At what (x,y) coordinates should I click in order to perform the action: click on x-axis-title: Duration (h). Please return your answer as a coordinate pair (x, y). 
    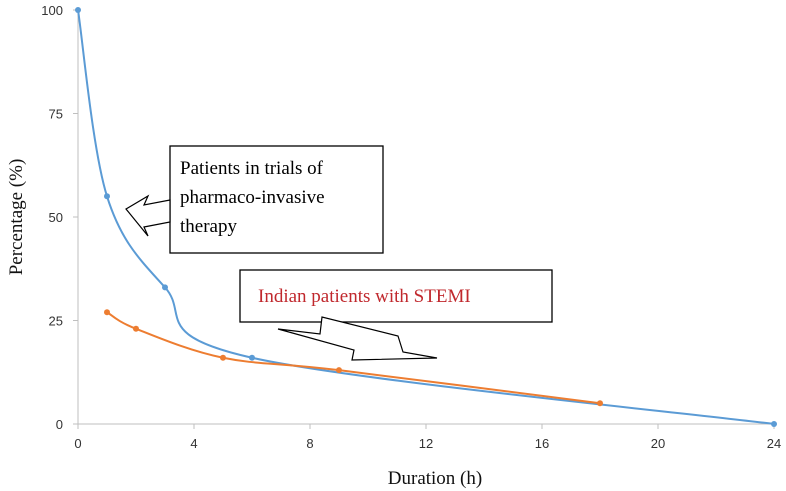
    Looking at the image, I should click on (435, 478).